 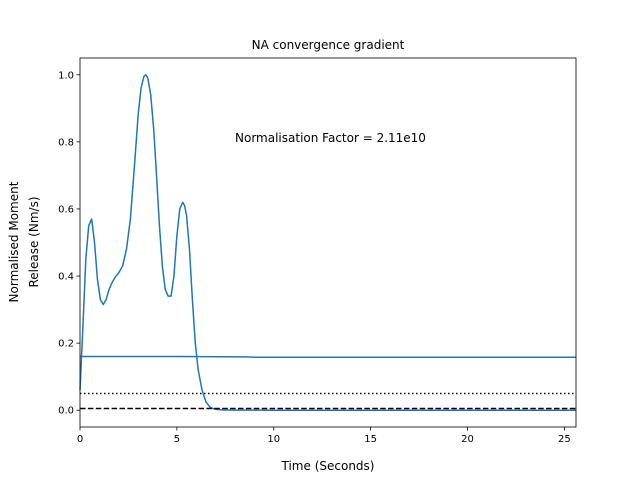 What do you see at coordinates (66, 411) in the screenshot?
I see `y-tick-label: 0.0` at bounding box center [66, 411].